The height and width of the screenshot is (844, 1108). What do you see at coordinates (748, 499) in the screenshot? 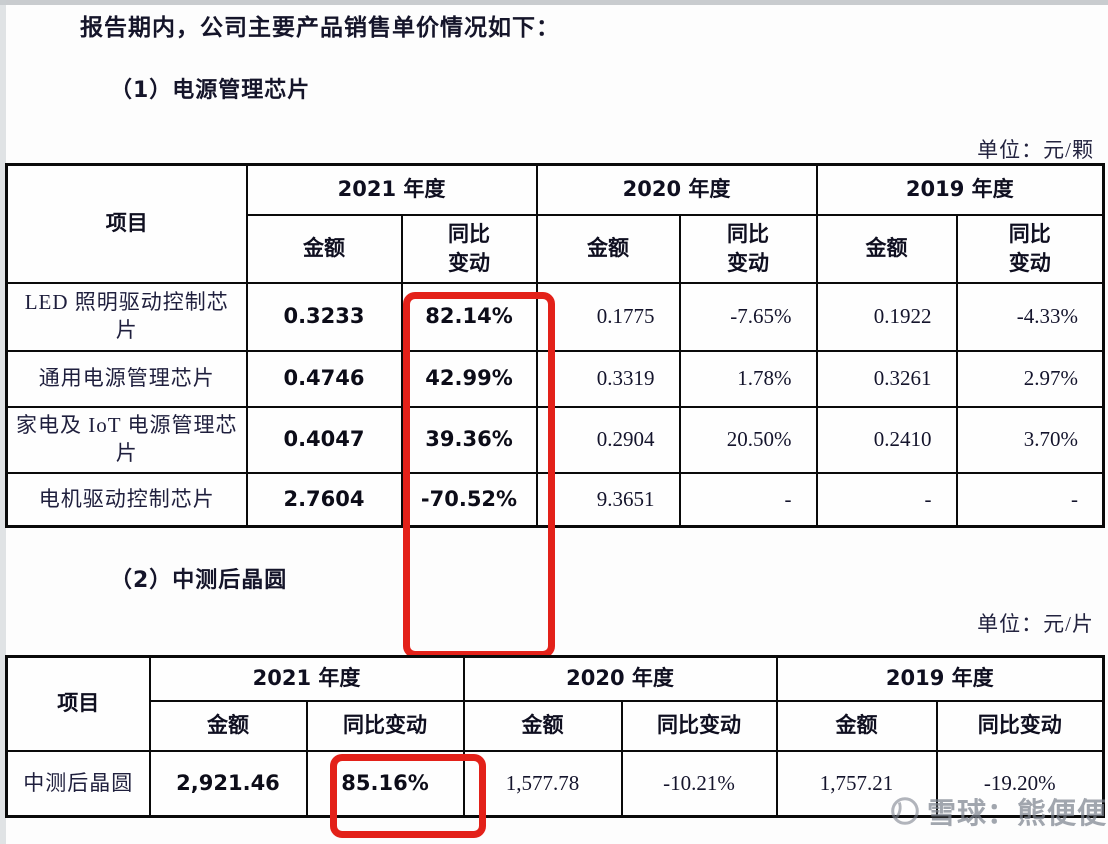
I see `cell-yoy-2020: -` at bounding box center [748, 499].